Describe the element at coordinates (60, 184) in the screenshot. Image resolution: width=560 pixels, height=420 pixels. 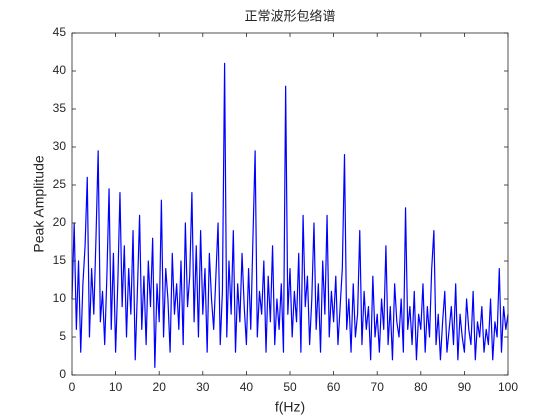
I see `y-tick-label: 25` at that location.